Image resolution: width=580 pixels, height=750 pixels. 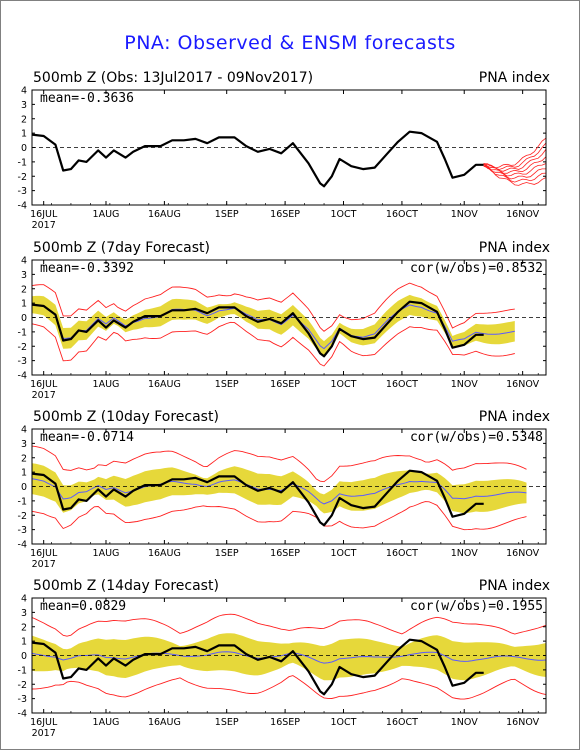 I want to click on mean-label: mean=-0.3392, so click(x=87, y=268).